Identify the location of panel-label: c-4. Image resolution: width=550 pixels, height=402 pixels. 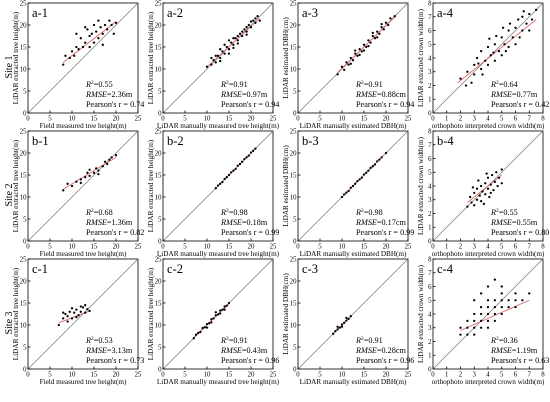
(445, 269).